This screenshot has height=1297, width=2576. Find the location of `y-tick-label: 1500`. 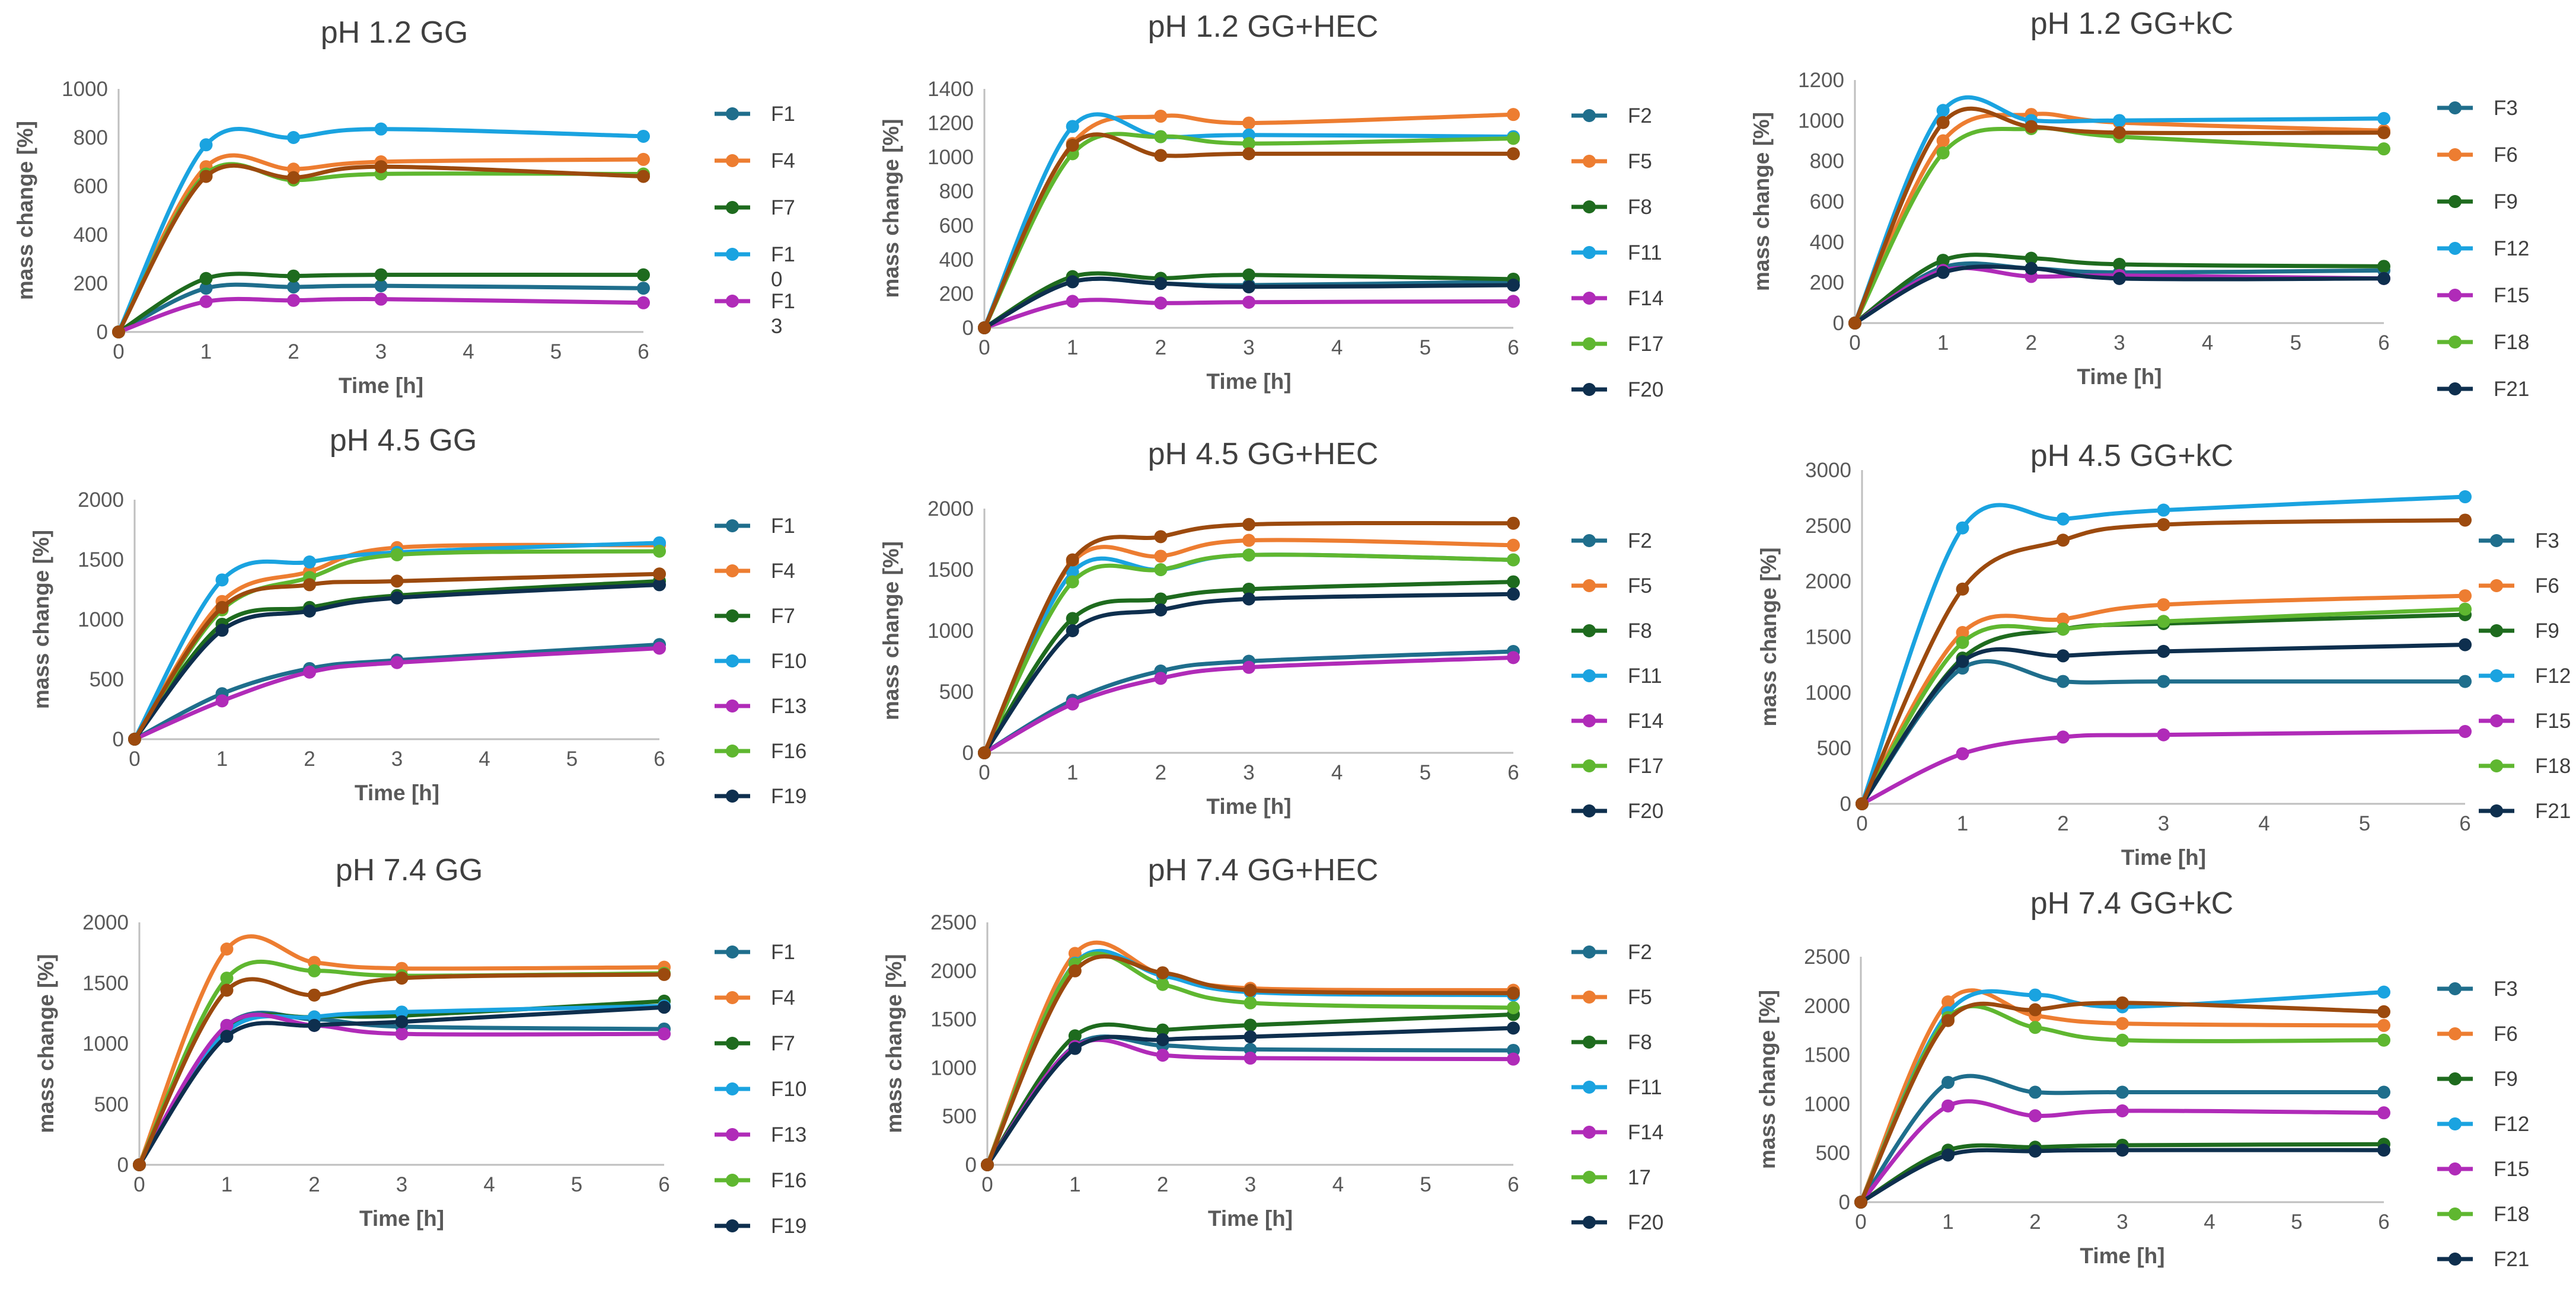

y-tick-label: 1500 is located at coordinates (953, 1019).